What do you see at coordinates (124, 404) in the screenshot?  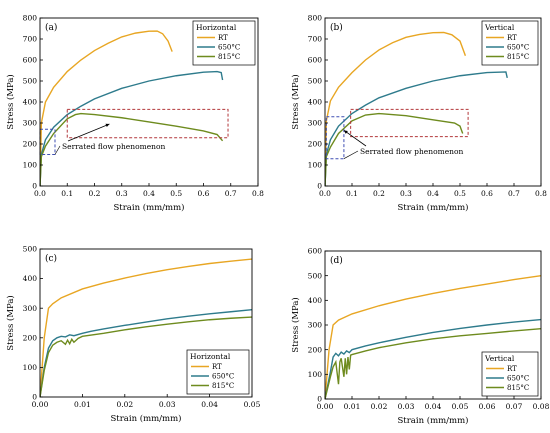 I see `x-tick-label: 0.02` at bounding box center [124, 404].